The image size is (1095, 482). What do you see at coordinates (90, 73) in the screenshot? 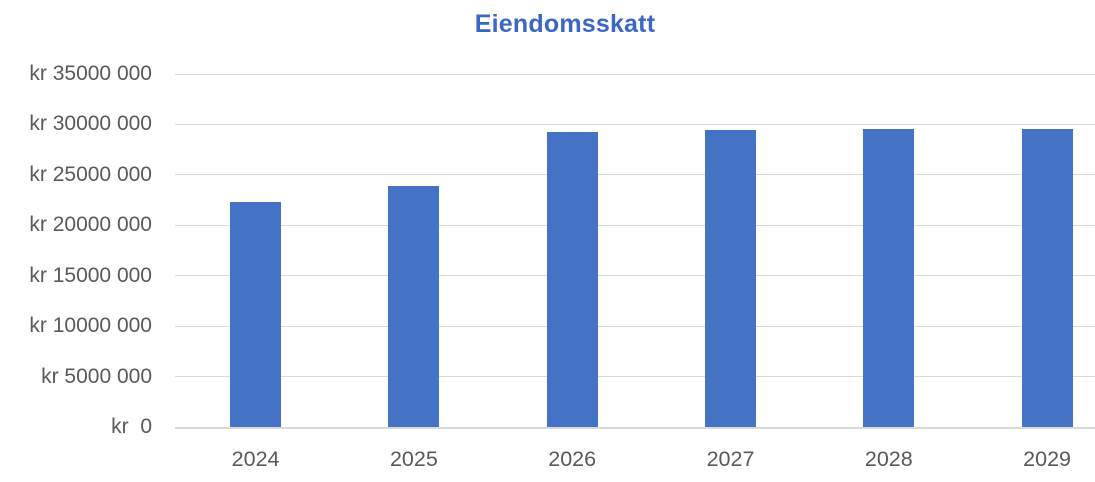
I see `y-axis-tick-label: kr 35000 000` at bounding box center [90, 73].